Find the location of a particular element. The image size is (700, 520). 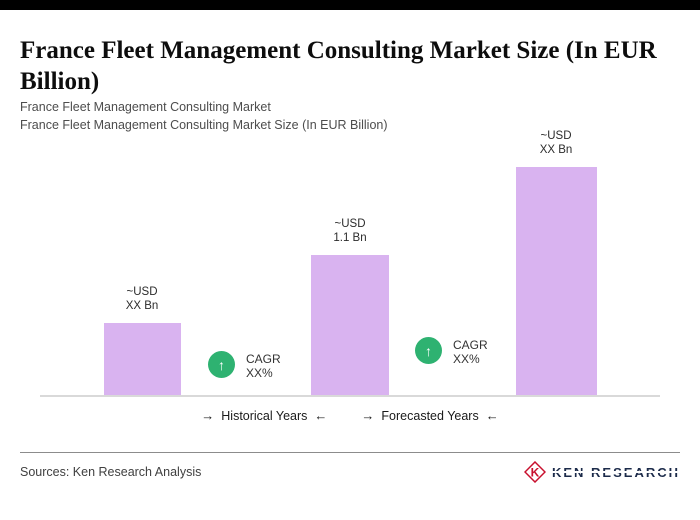

legend-historical-years: → Historical Years ← is located at coordinates (264, 415).